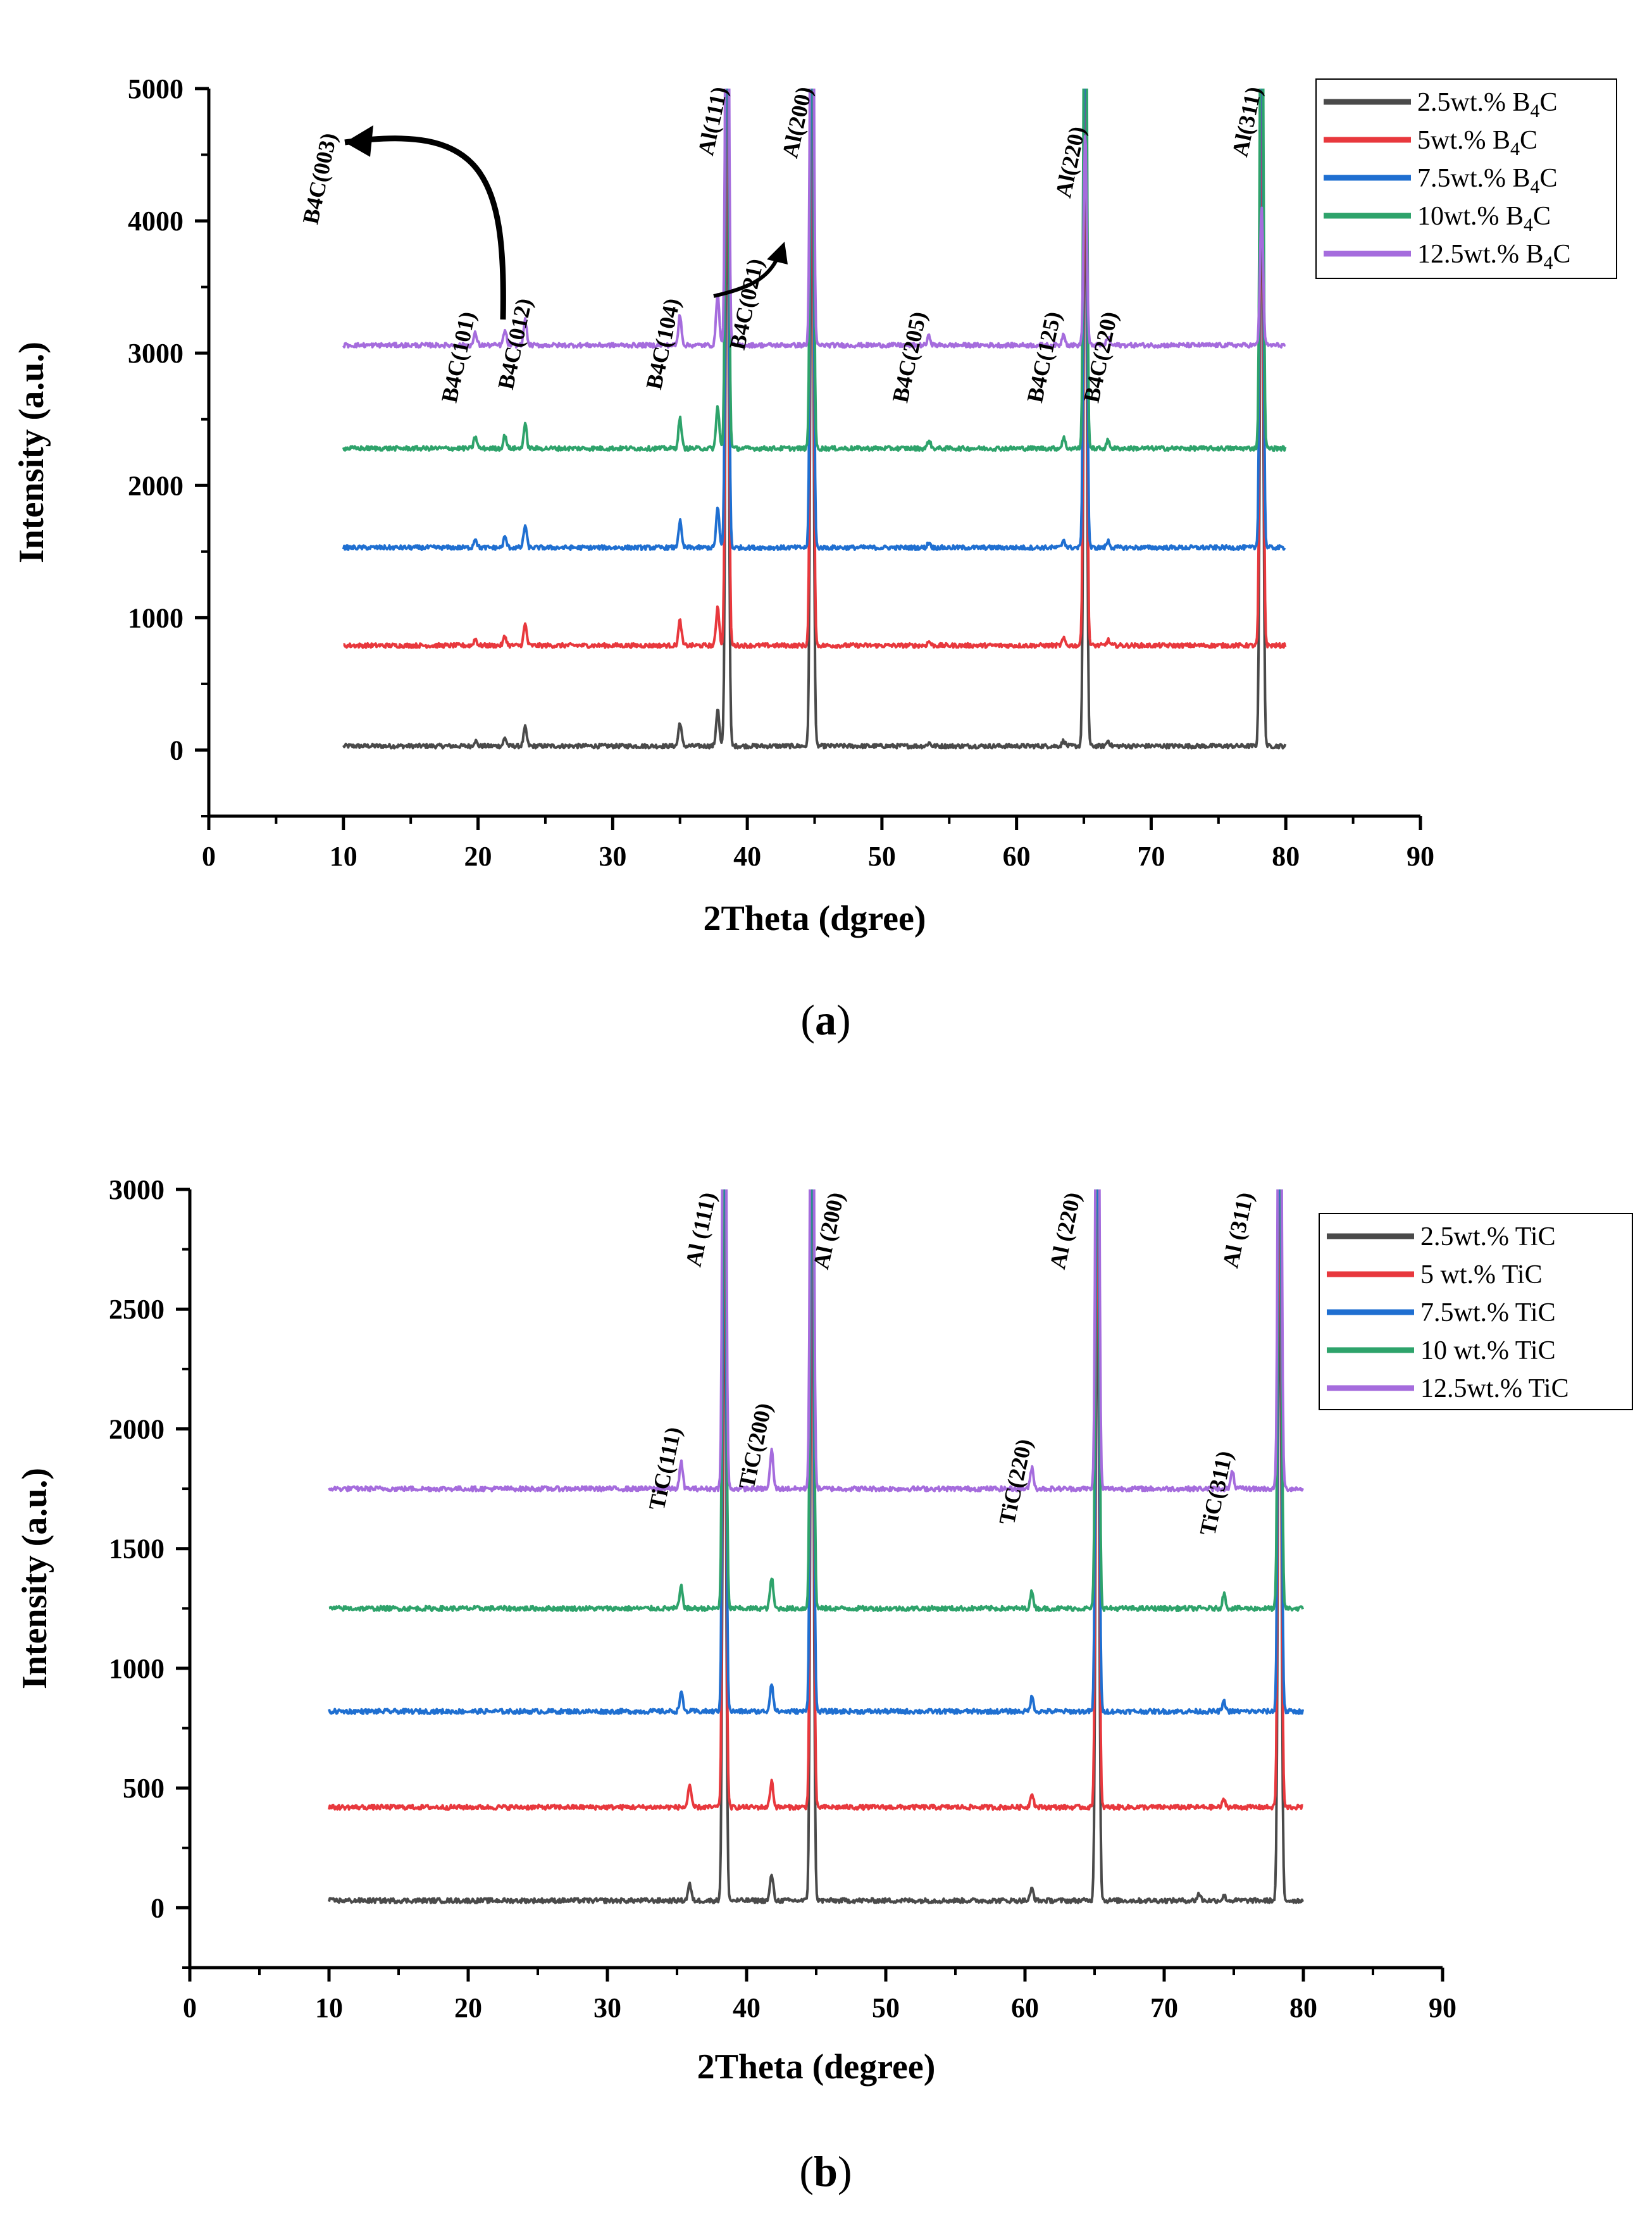 Image resolution: width=1652 pixels, height=2215 pixels. Describe the element at coordinates (155, 221) in the screenshot. I see `y-tick-label: 4000` at that location.